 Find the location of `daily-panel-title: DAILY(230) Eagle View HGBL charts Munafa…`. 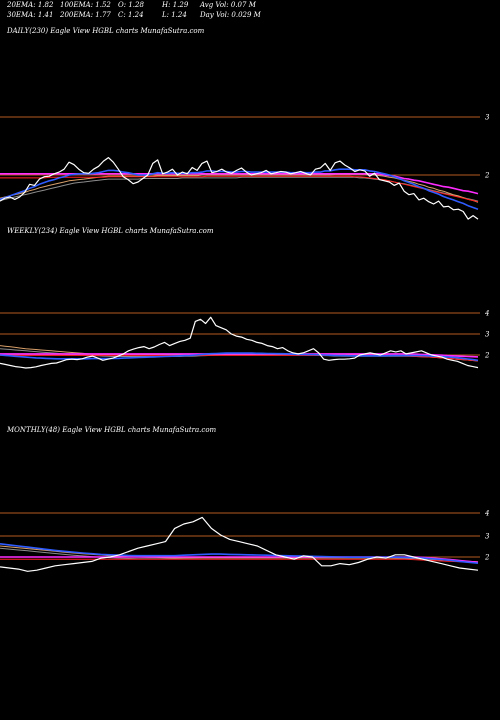

daily-panel-title: DAILY(230) Eagle View HGBL charts Munafa… is located at coordinates (106, 31).